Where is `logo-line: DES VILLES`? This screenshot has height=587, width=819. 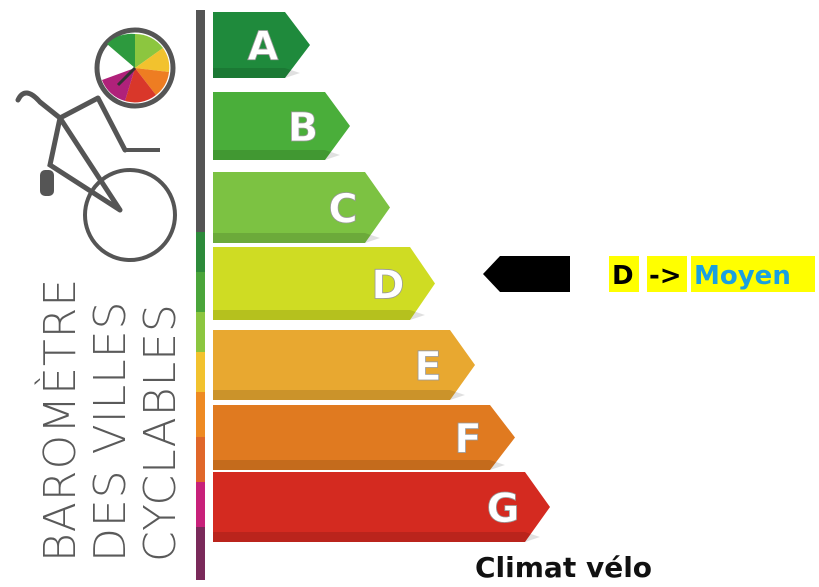
logo-line: DES VILLES is located at coordinates (110, 431).